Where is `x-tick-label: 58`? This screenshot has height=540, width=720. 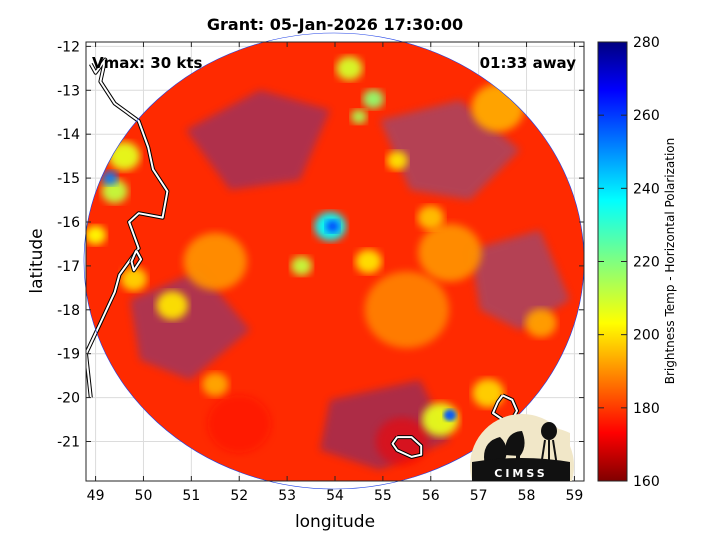 x-tick-label: 58 is located at coordinates (527, 496).